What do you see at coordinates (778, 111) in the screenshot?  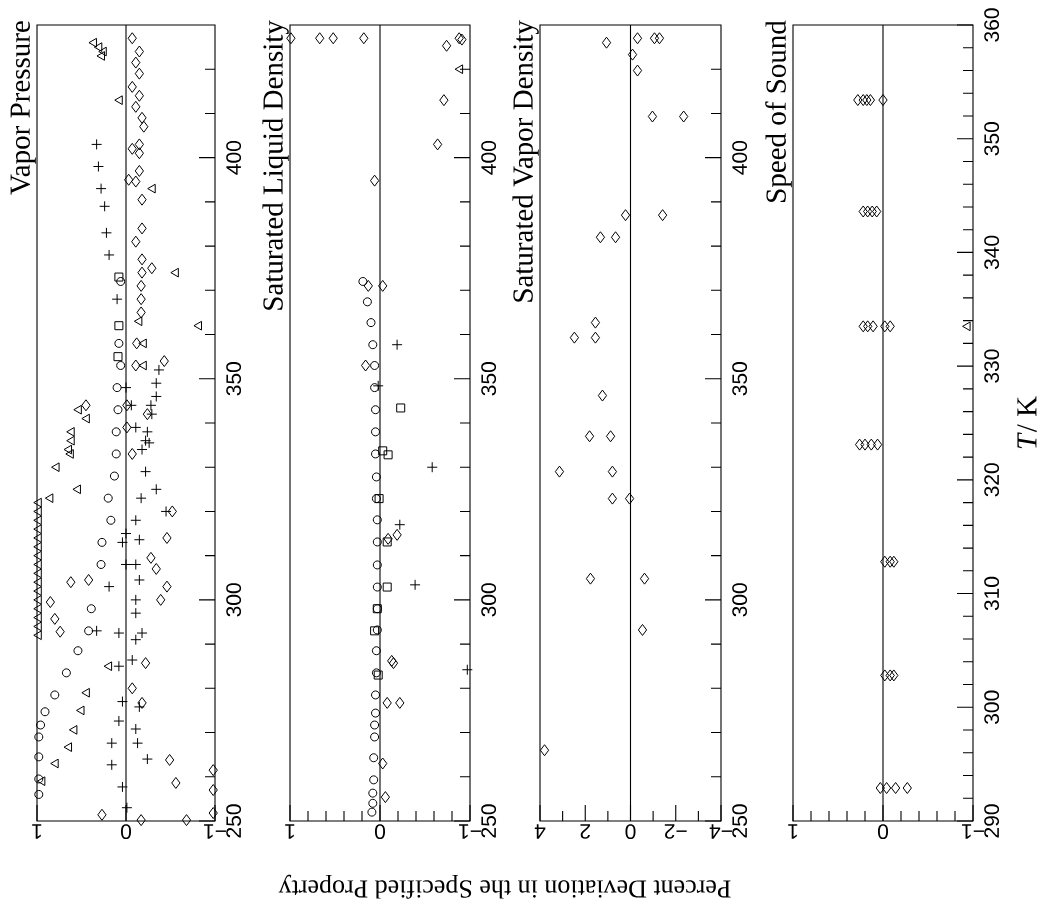 I see `text: Speed of Sound` at bounding box center [778, 111].